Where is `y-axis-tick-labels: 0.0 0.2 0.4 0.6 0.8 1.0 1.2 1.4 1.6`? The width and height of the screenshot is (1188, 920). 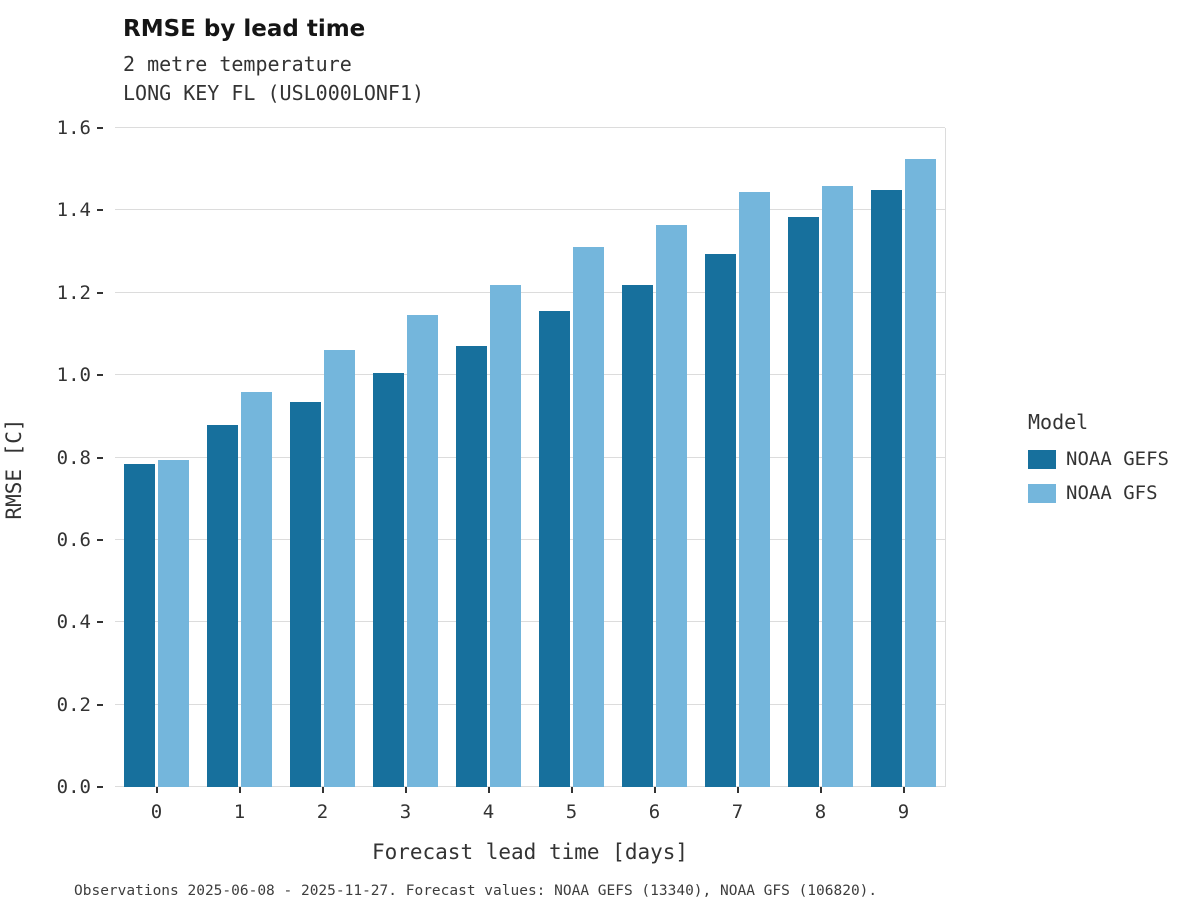 y-axis-tick-labels: 0.0 0.2 0.4 0.6 0.8 1.0 1.2 1.4 1.6 is located at coordinates (51, 457).